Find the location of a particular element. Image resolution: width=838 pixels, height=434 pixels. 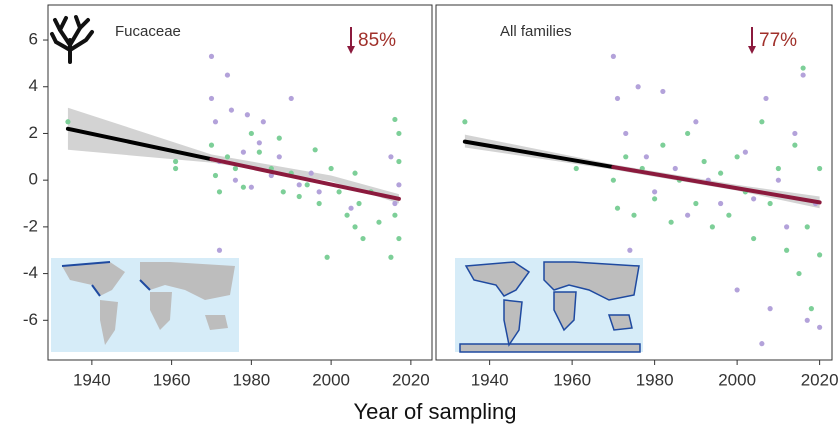

x-tick-label: 2020 is located at coordinates (411, 379).